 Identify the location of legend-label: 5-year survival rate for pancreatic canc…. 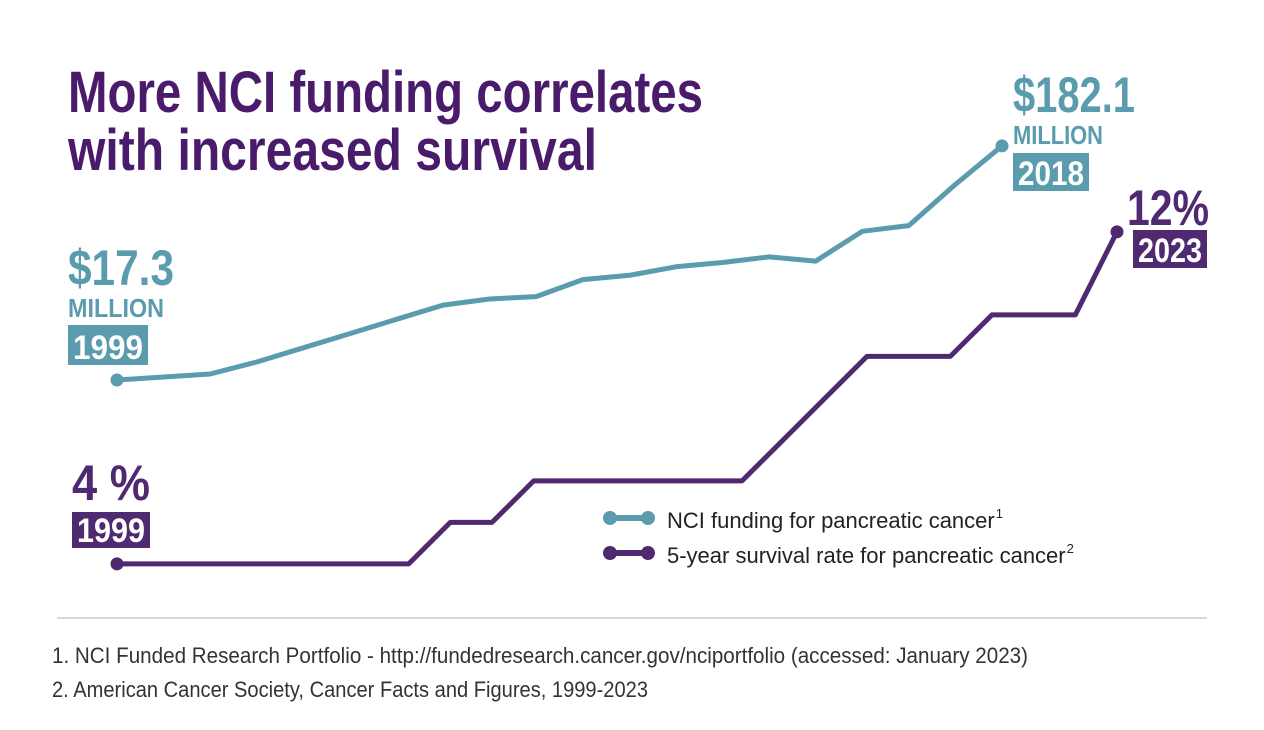
(866, 555).